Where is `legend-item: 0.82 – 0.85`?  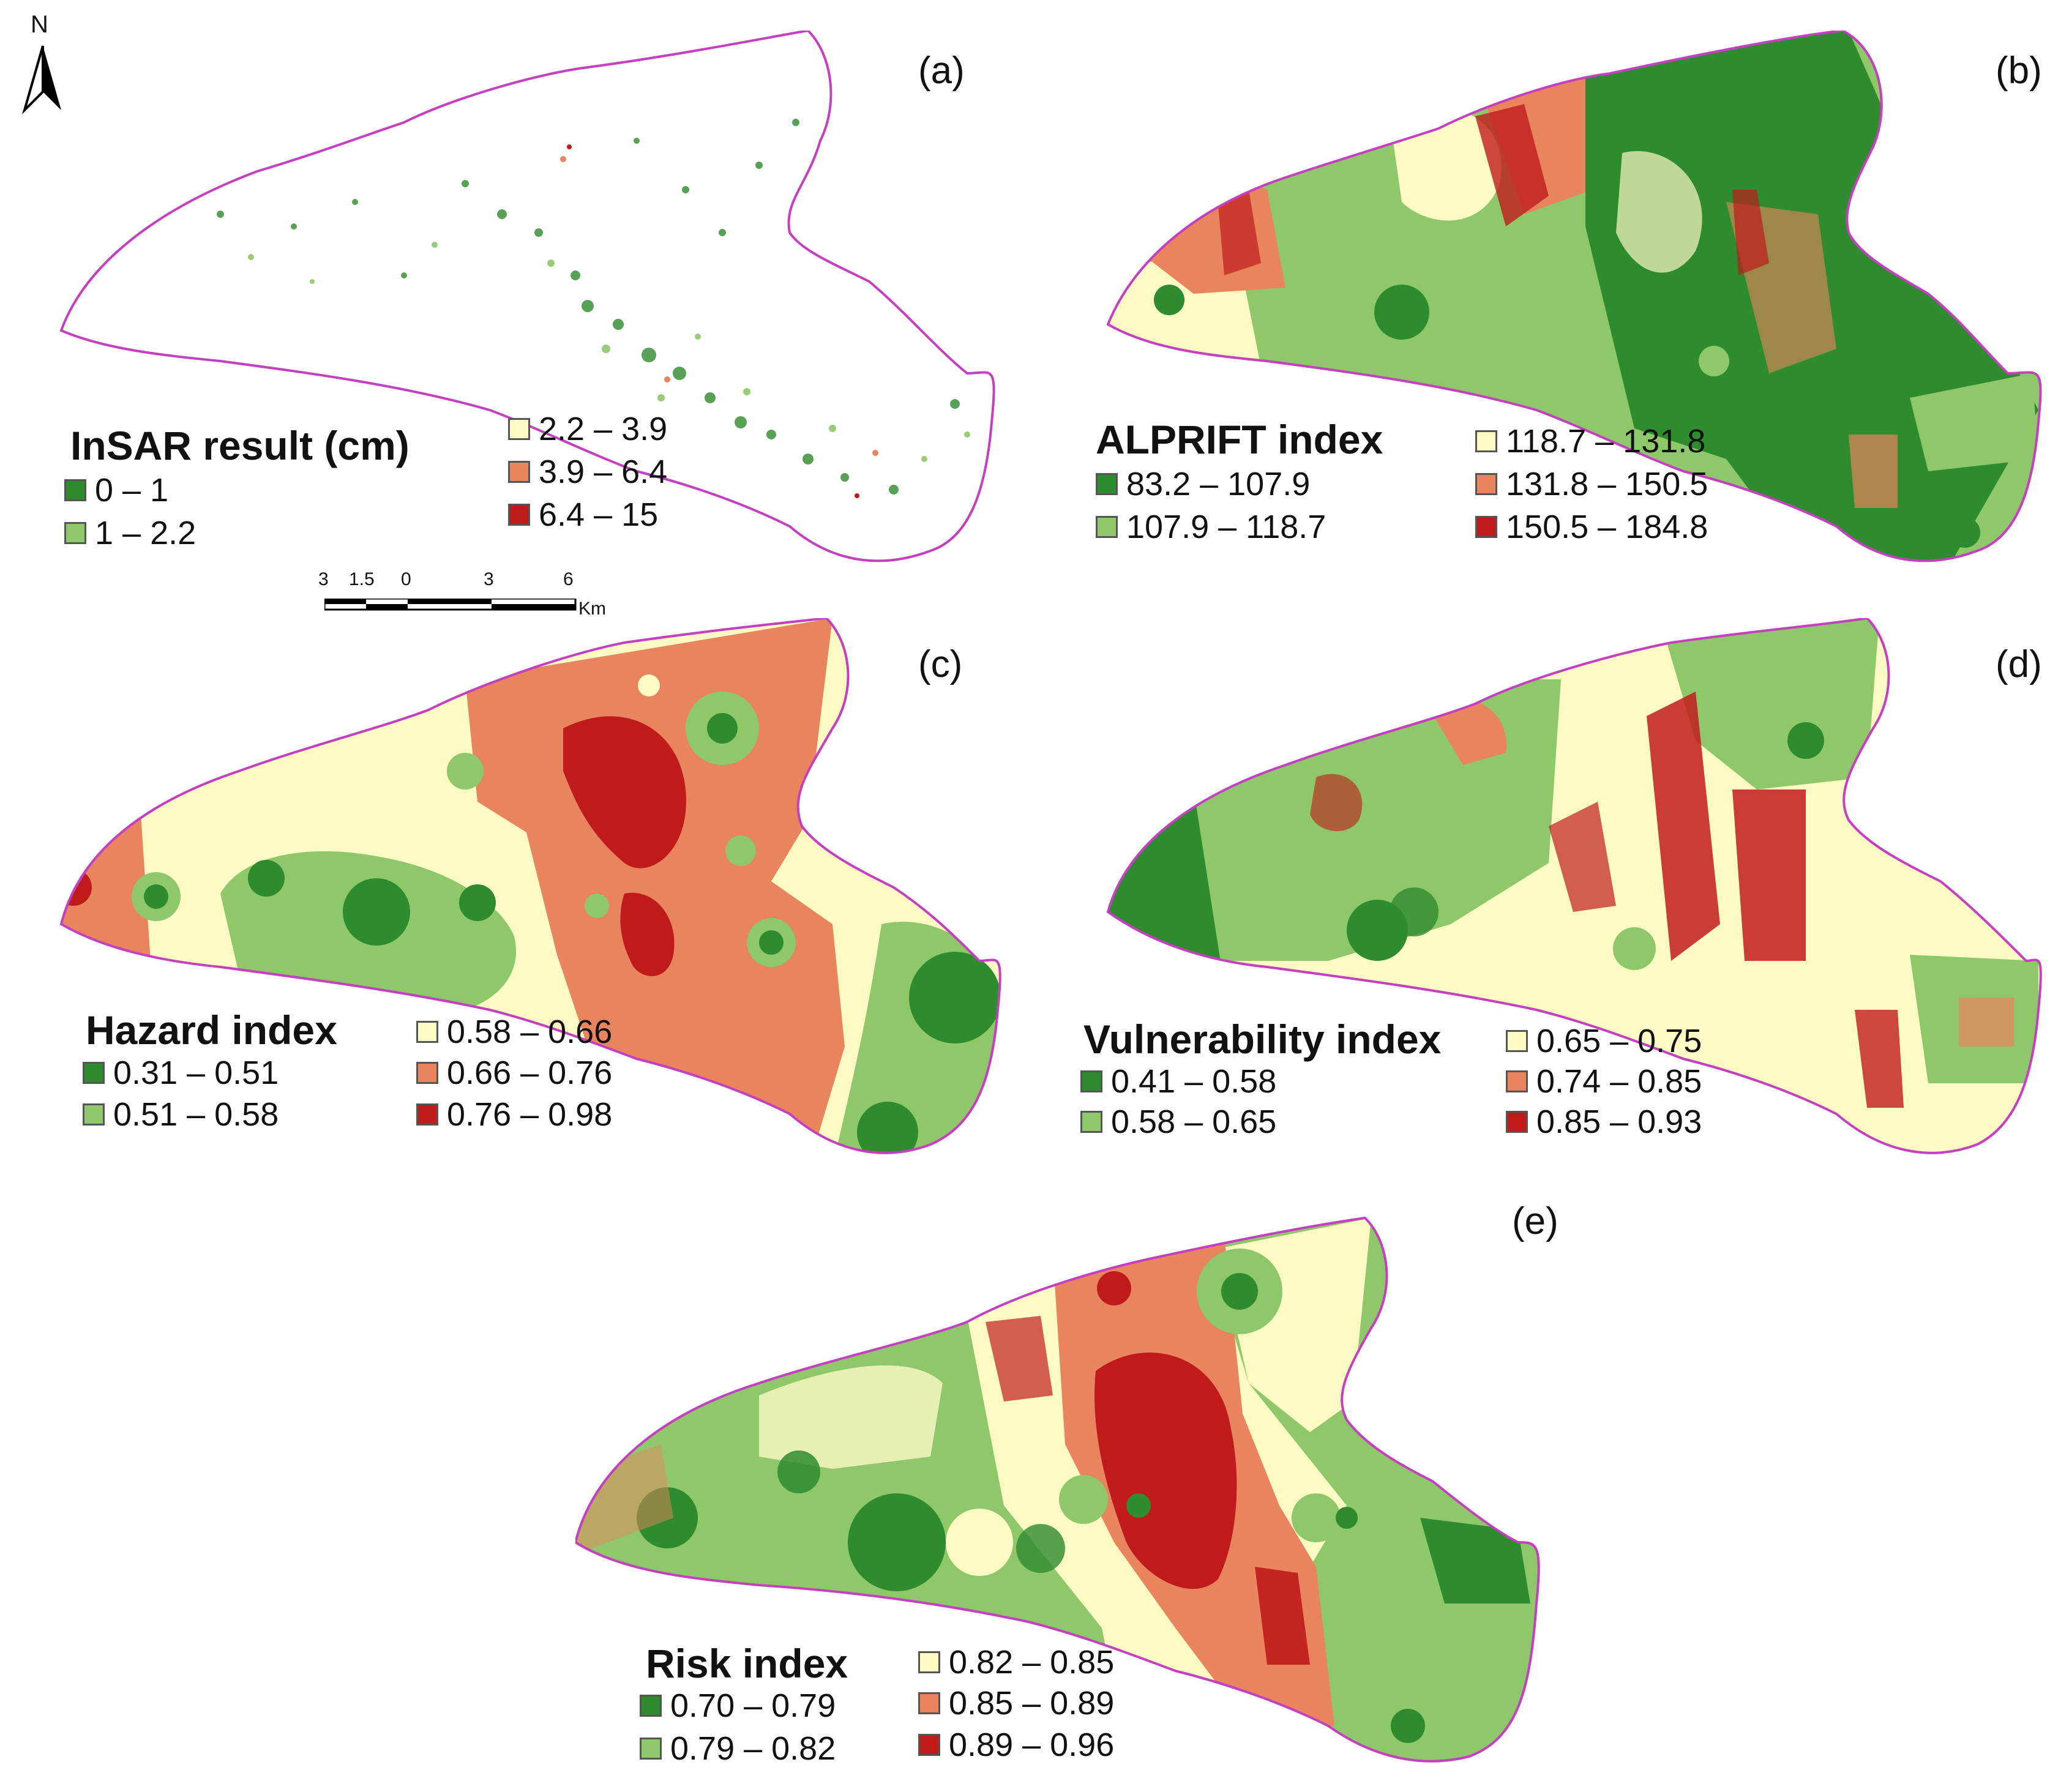
legend-item: 0.82 – 0.85 is located at coordinates (1016, 1662).